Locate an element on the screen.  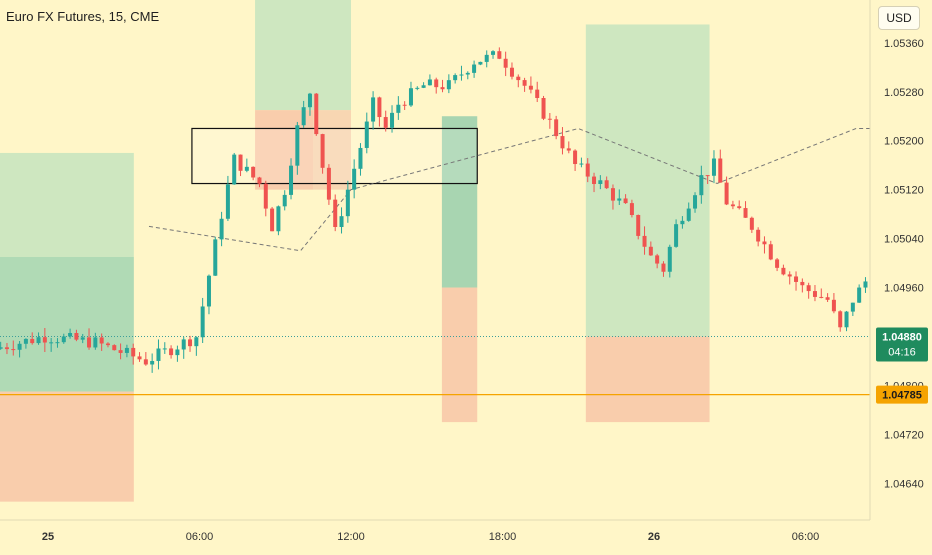
time-tick-label: 18:00 is located at coordinates (503, 537).